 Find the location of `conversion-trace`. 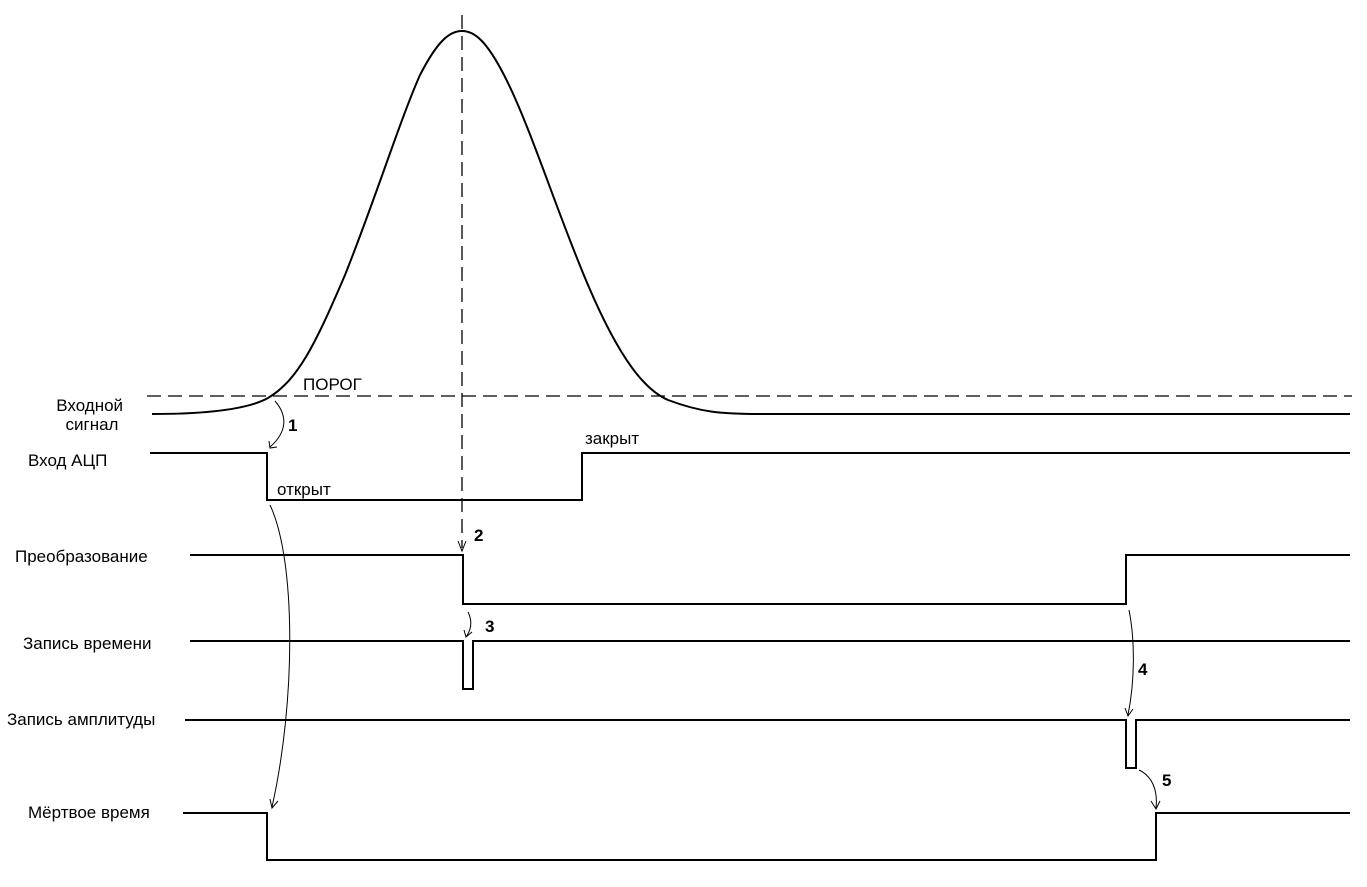

conversion-trace is located at coordinates (770, 579).